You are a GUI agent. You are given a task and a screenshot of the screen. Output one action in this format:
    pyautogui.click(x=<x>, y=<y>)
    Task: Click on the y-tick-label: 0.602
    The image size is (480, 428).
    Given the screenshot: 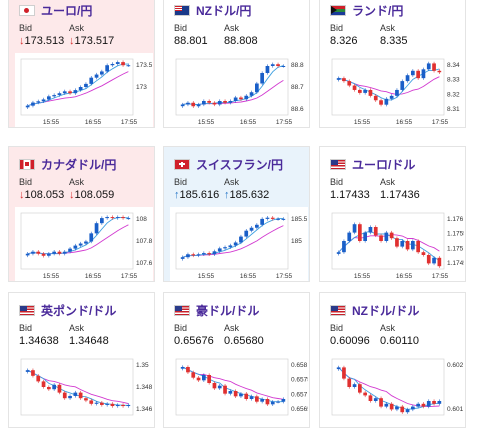 What is the action you would take?
    pyautogui.click(x=455, y=365)
    